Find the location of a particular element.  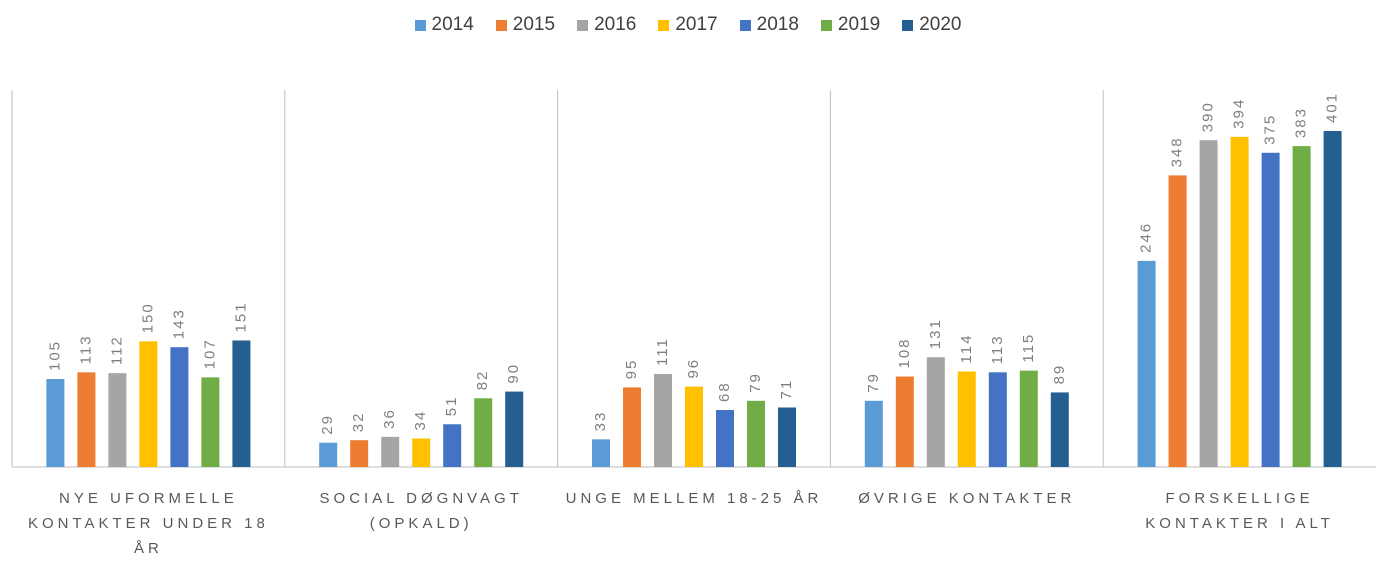

data-label: 111 is located at coordinates (662, 351).